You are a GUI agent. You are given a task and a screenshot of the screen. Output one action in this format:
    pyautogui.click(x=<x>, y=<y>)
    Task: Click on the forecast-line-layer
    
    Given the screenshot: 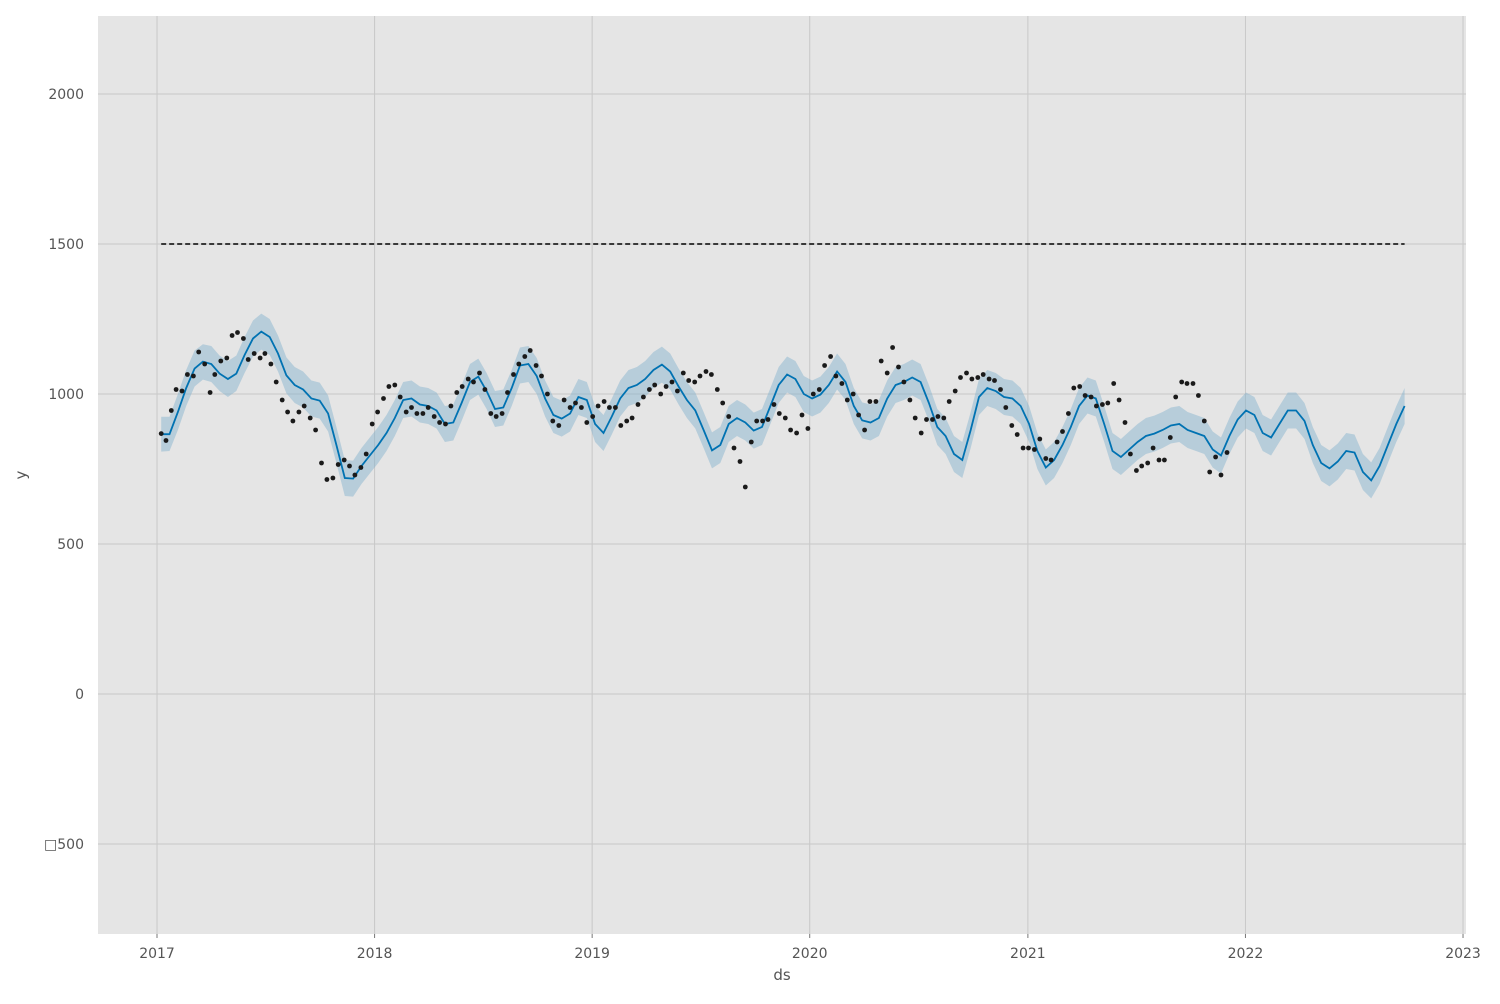 What is the action you would take?
    pyautogui.click(x=783, y=406)
    